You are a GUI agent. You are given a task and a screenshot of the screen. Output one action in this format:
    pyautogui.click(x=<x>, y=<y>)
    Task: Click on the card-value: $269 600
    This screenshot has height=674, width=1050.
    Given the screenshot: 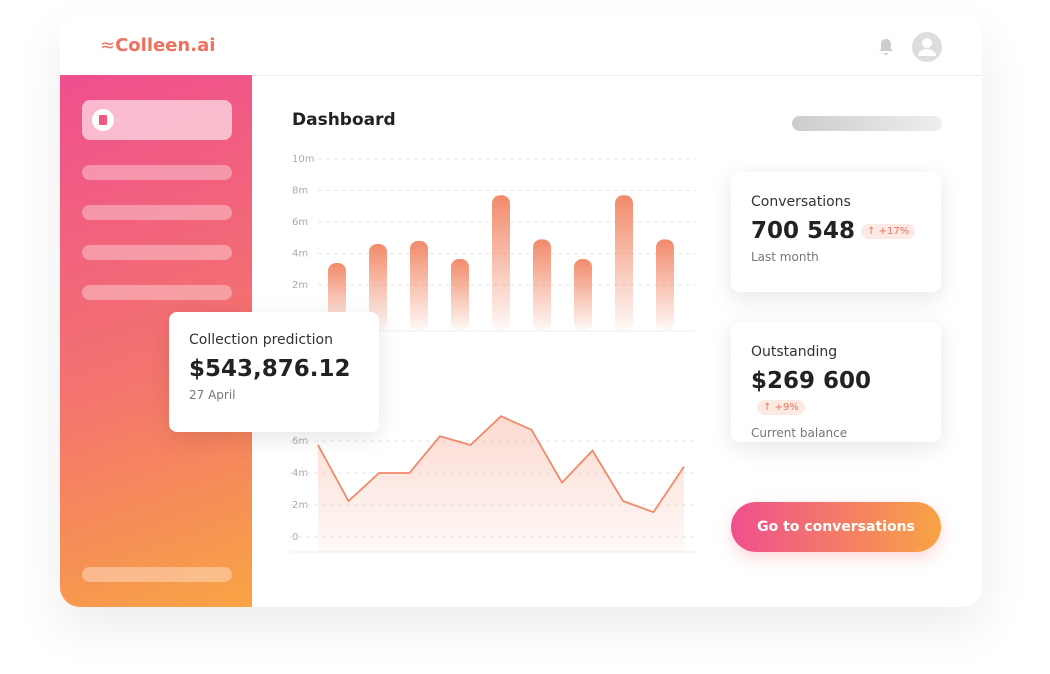 What is the action you would take?
    pyautogui.click(x=811, y=381)
    